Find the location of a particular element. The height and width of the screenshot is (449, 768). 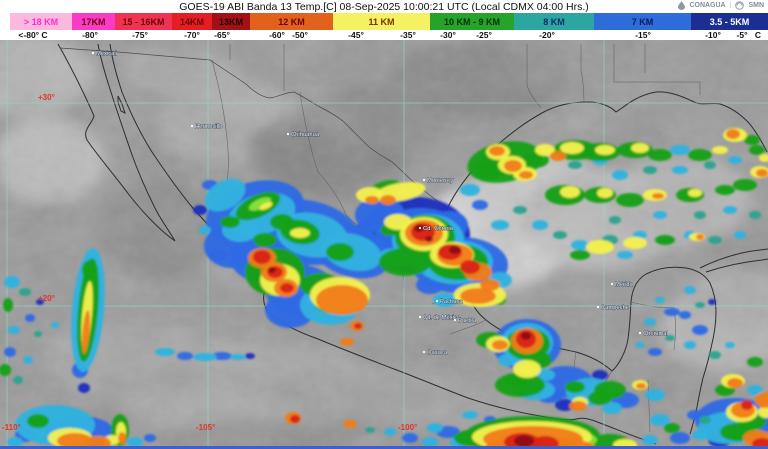

scale-segment: 11 KM is located at coordinates (381, 21).